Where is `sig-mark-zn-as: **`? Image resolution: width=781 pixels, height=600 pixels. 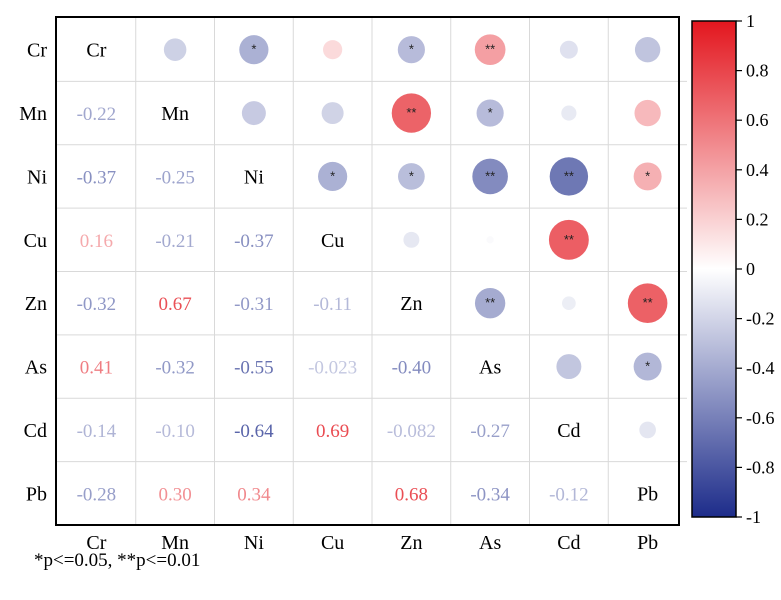 sig-mark-zn-as: ** is located at coordinates (490, 302).